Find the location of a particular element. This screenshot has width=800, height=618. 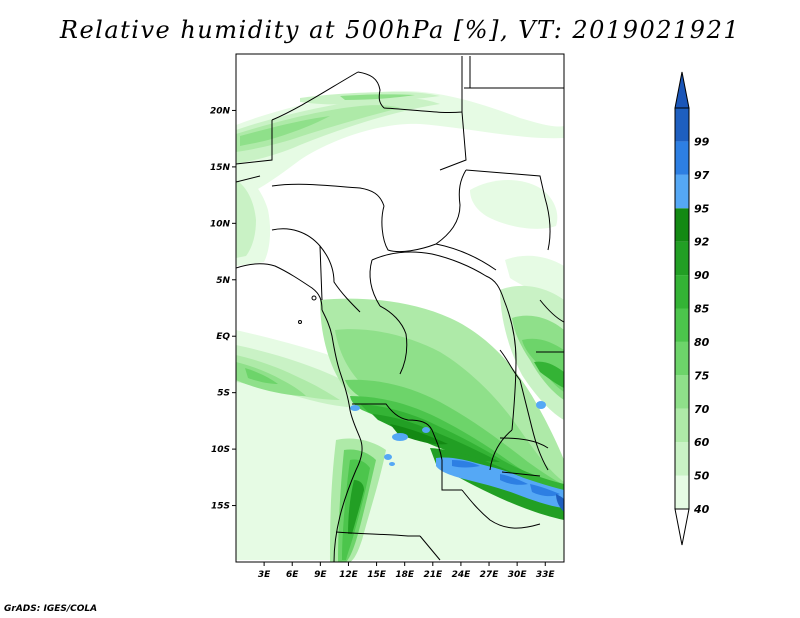

lon-tick-label: 6E is located at coordinates (292, 575).